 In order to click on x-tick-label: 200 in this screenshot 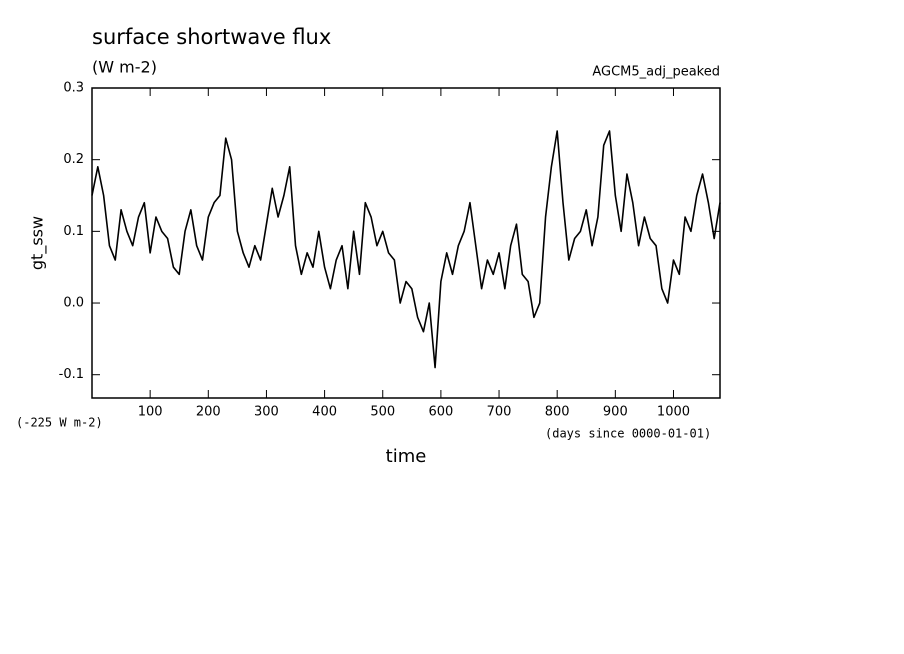, I will do `click(208, 412)`.